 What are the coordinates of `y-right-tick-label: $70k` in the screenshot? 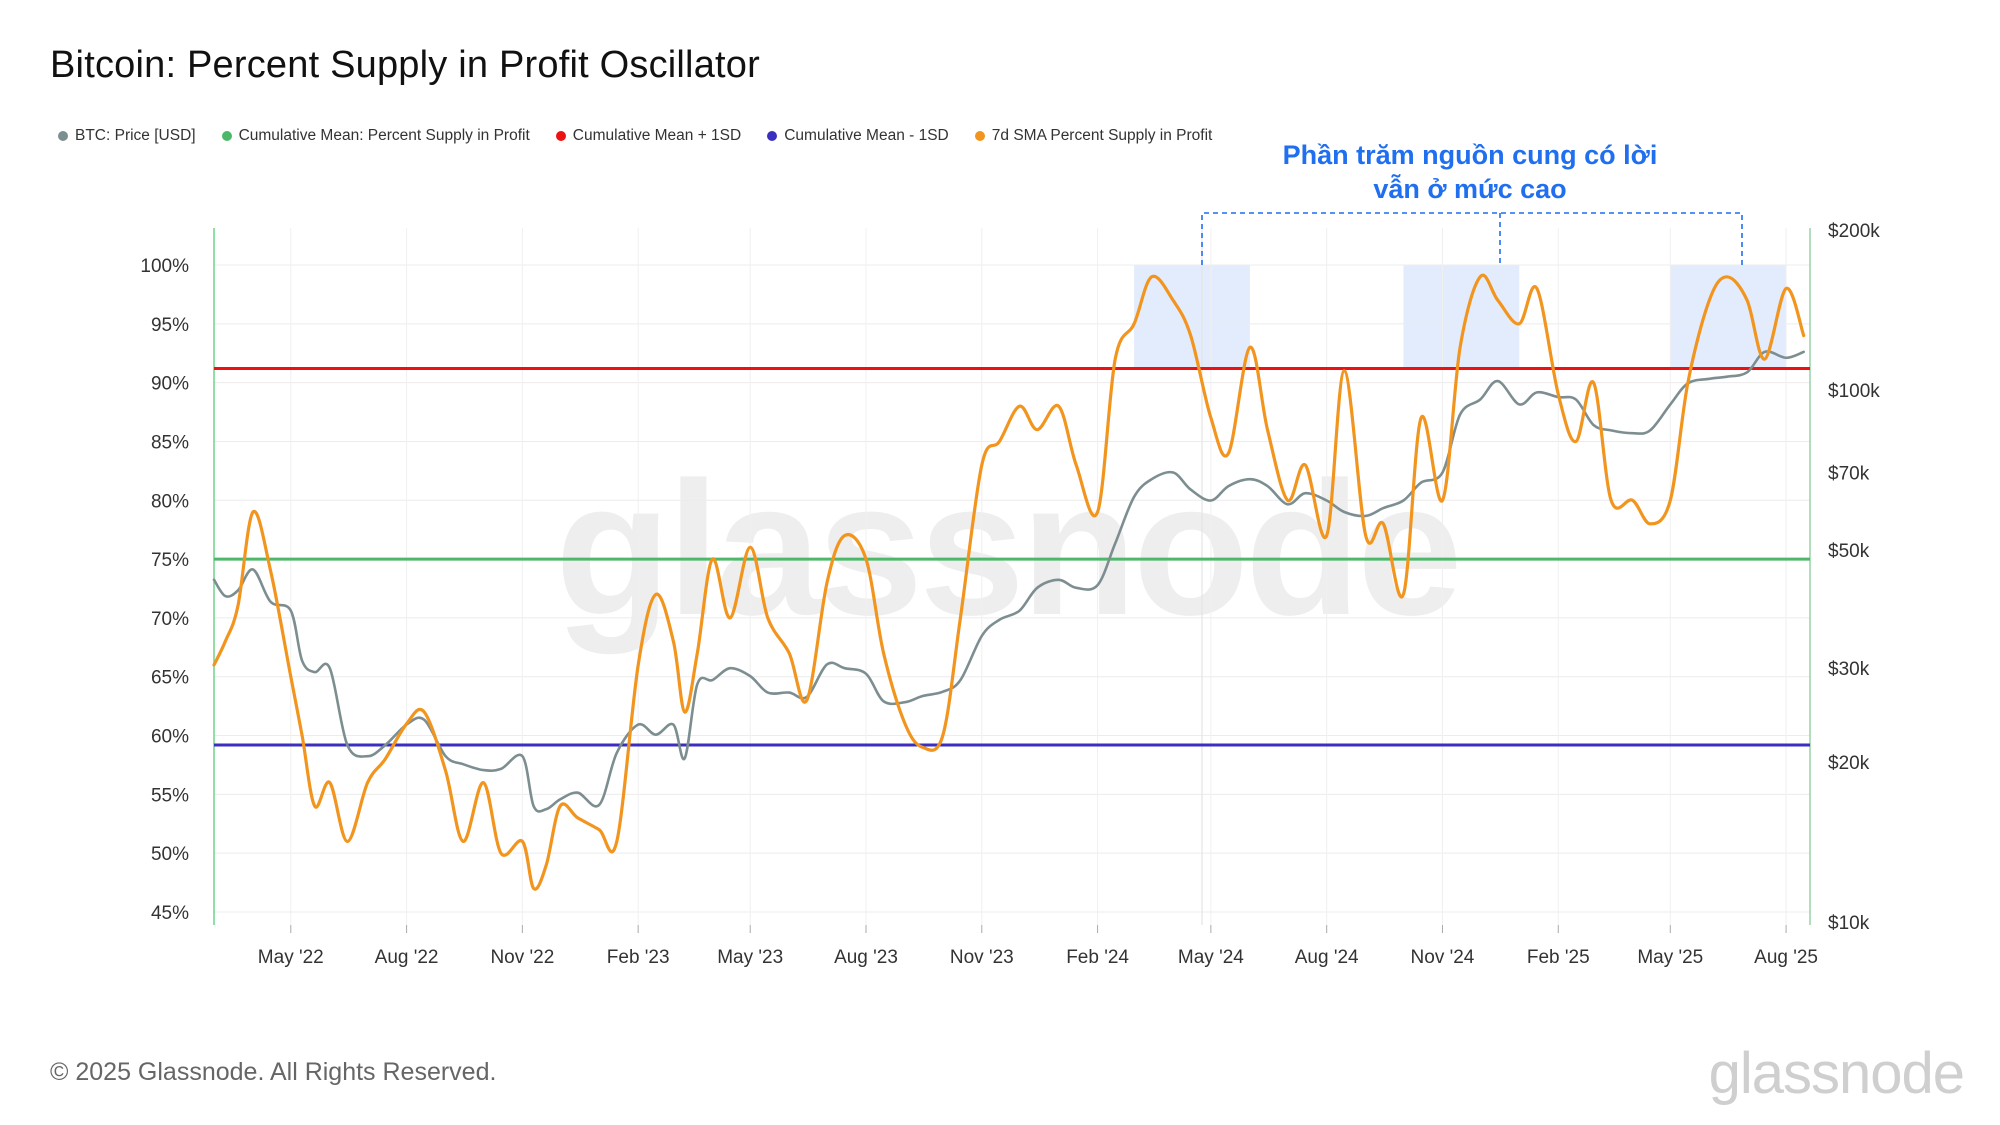 It's located at (1849, 474).